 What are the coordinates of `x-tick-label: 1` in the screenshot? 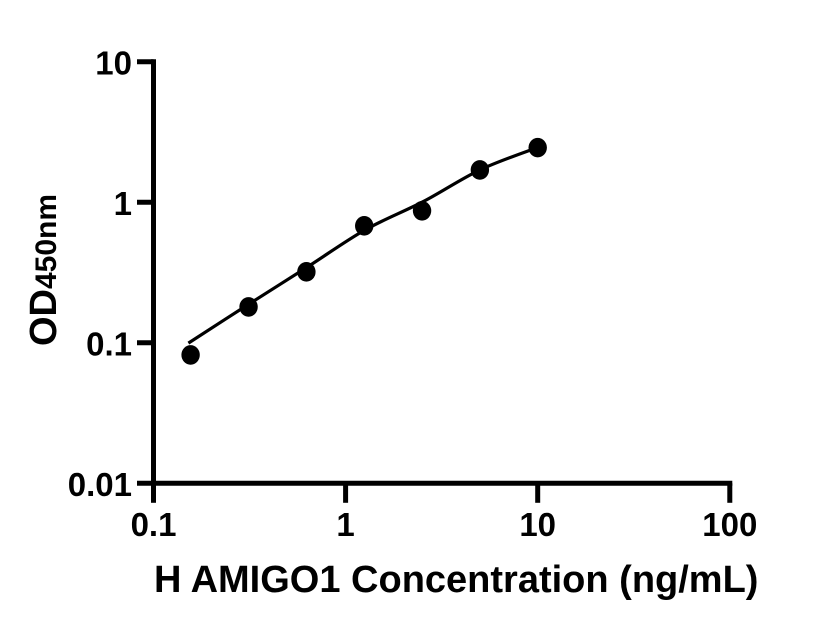 It's located at (345, 524).